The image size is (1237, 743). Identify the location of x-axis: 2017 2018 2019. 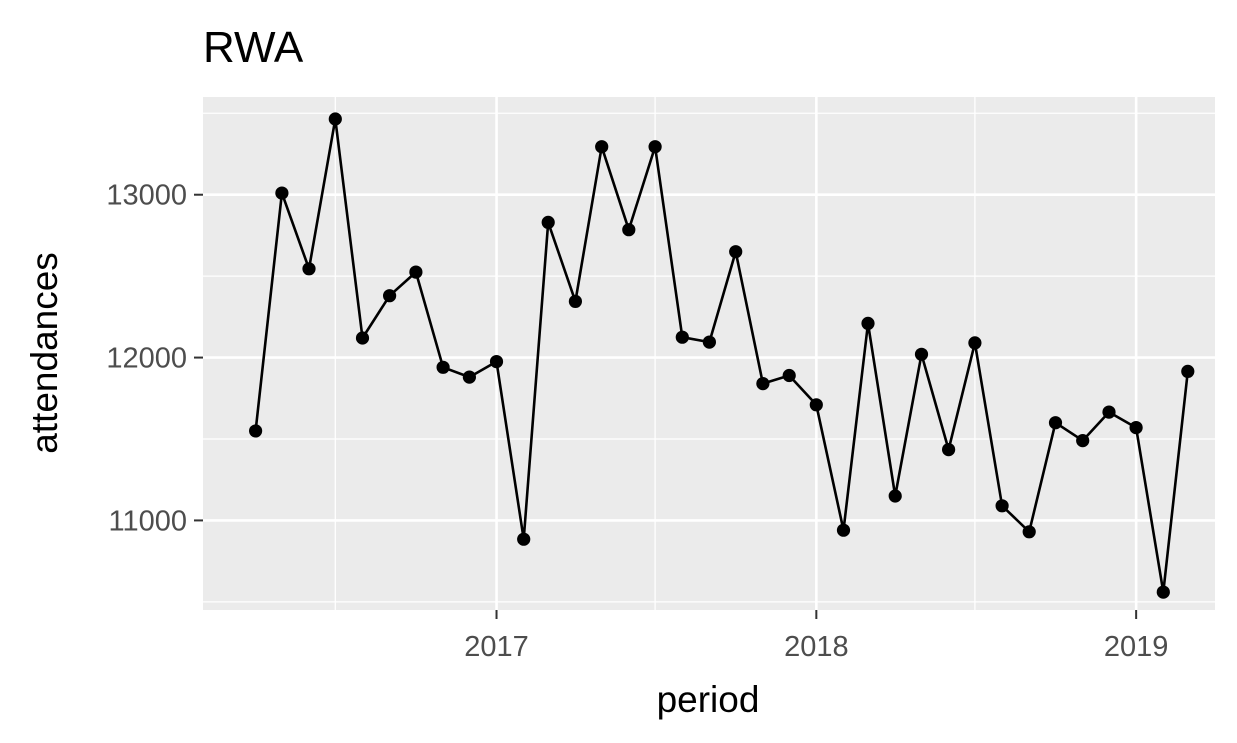
(816, 636).